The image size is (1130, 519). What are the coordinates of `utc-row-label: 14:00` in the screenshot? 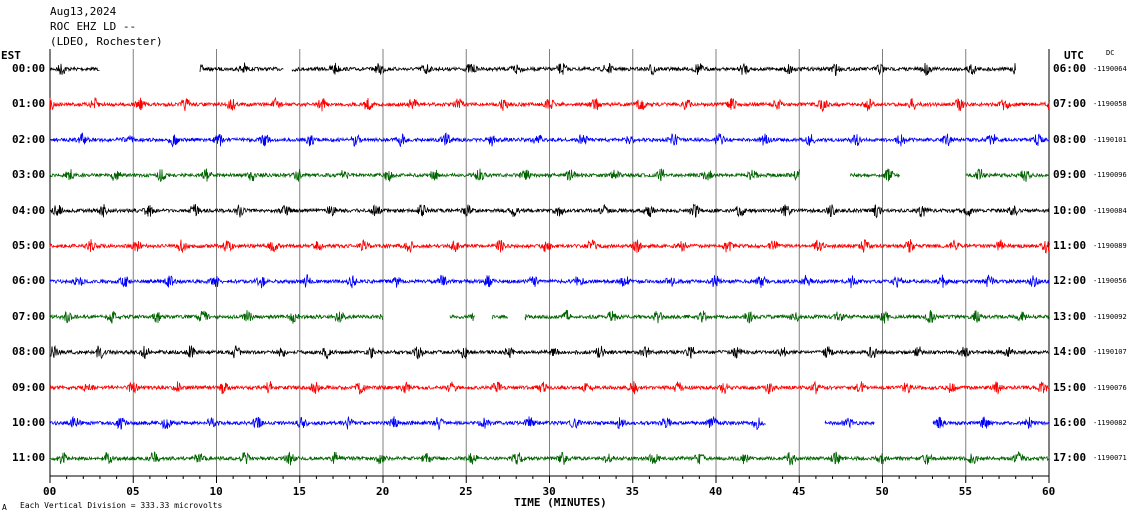 It's located at (1070, 352).